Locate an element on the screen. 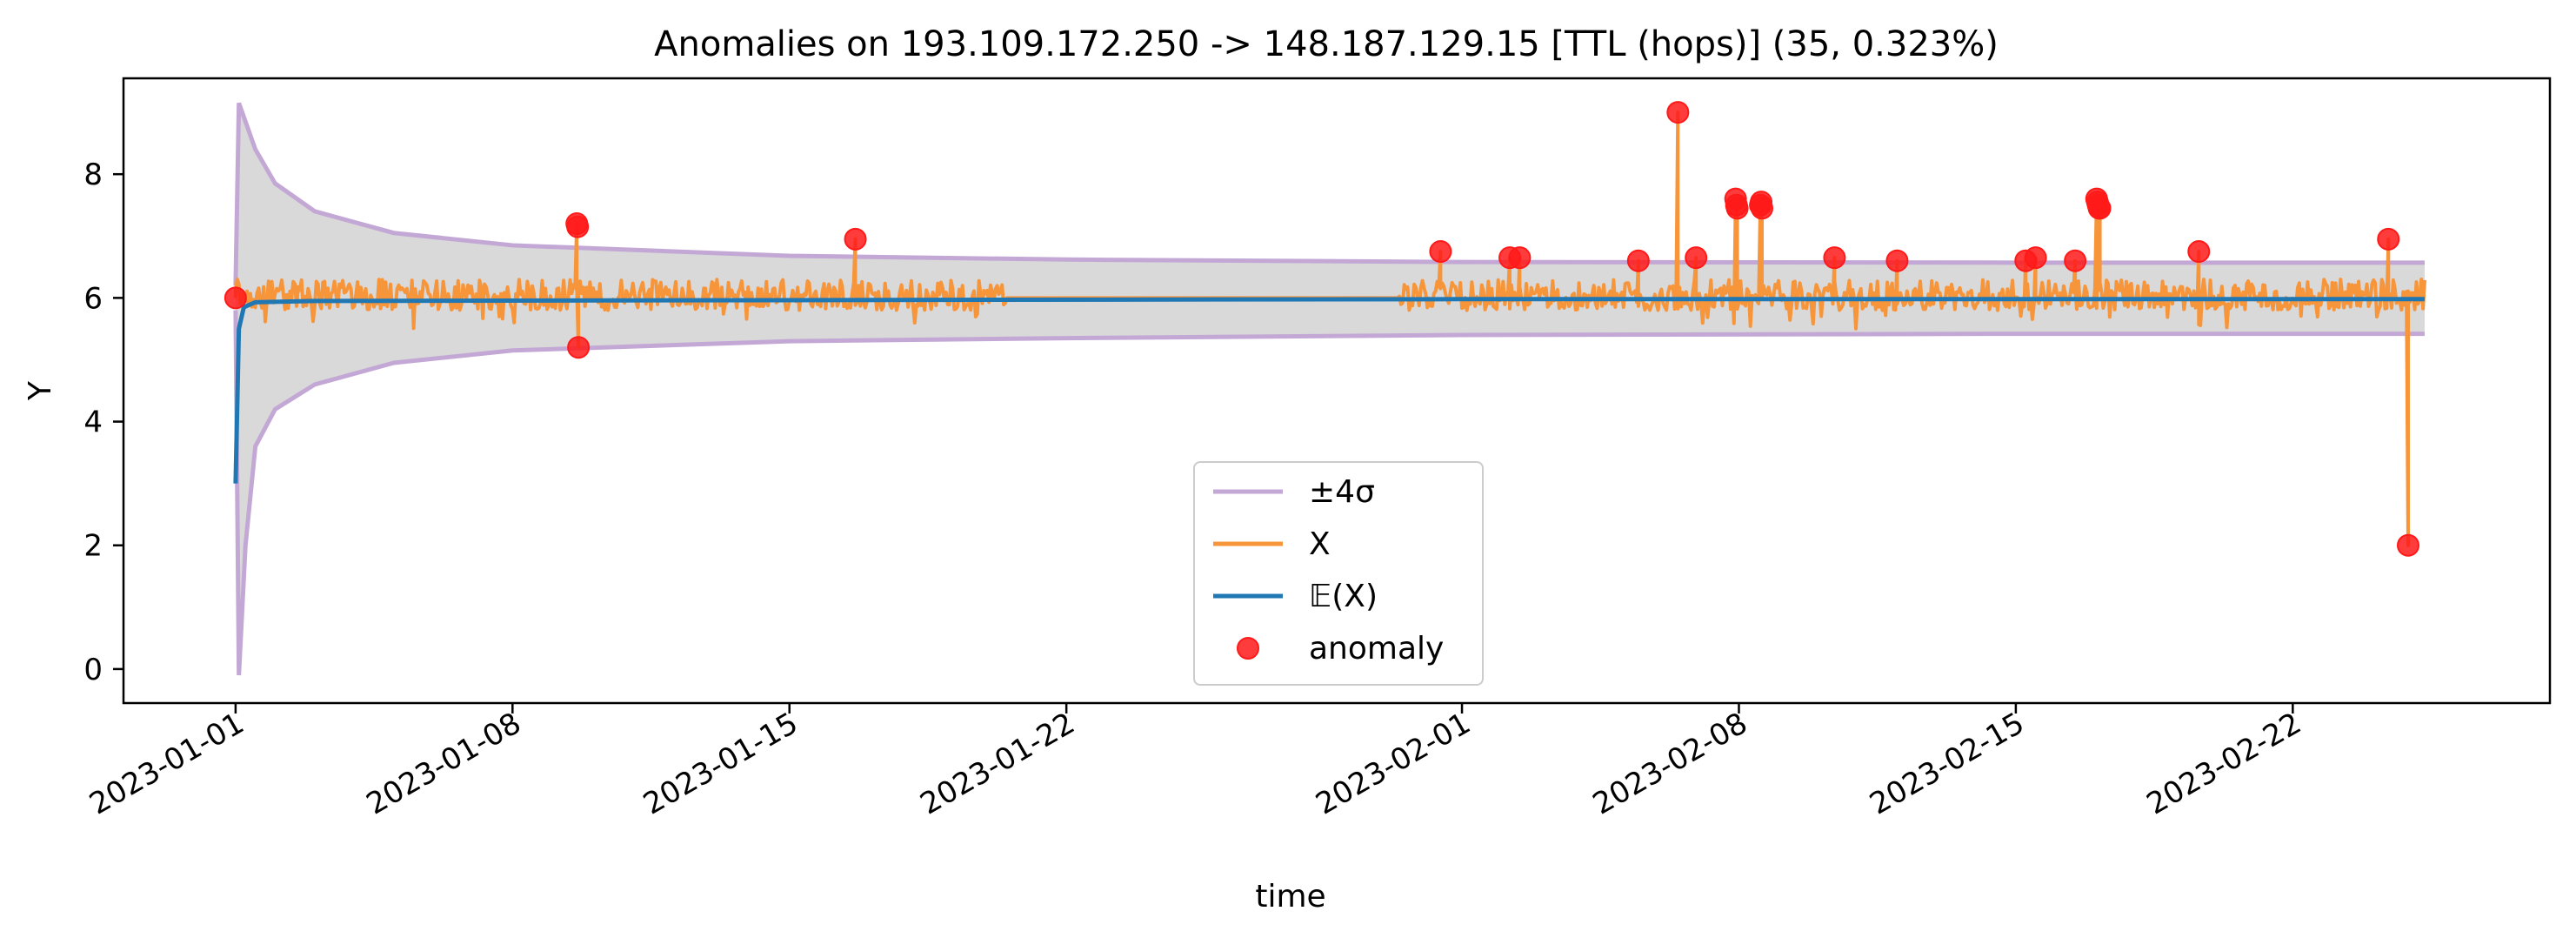 This screenshot has height=938, width=2576. x-tick-label: 2023-02-08 is located at coordinates (1670, 763).